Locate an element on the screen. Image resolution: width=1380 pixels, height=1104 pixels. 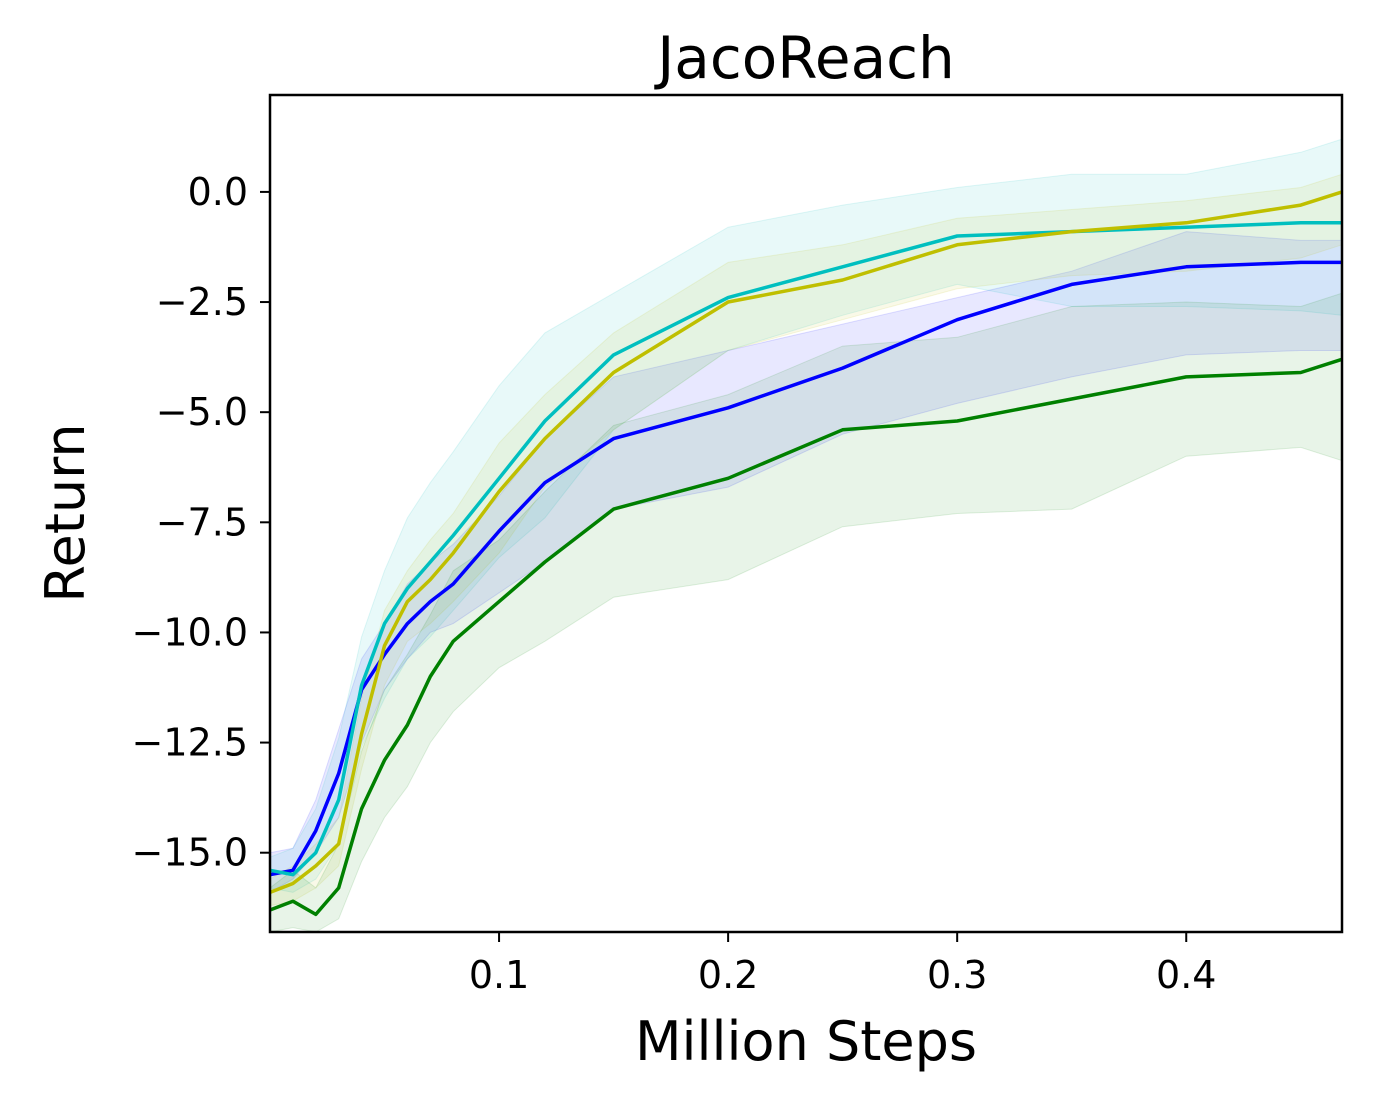
y-axis-ticks: 0.0 −2.5 −5.0 −7.5 −10.0 −12.5 −15.0 is located at coordinates (201, 522).